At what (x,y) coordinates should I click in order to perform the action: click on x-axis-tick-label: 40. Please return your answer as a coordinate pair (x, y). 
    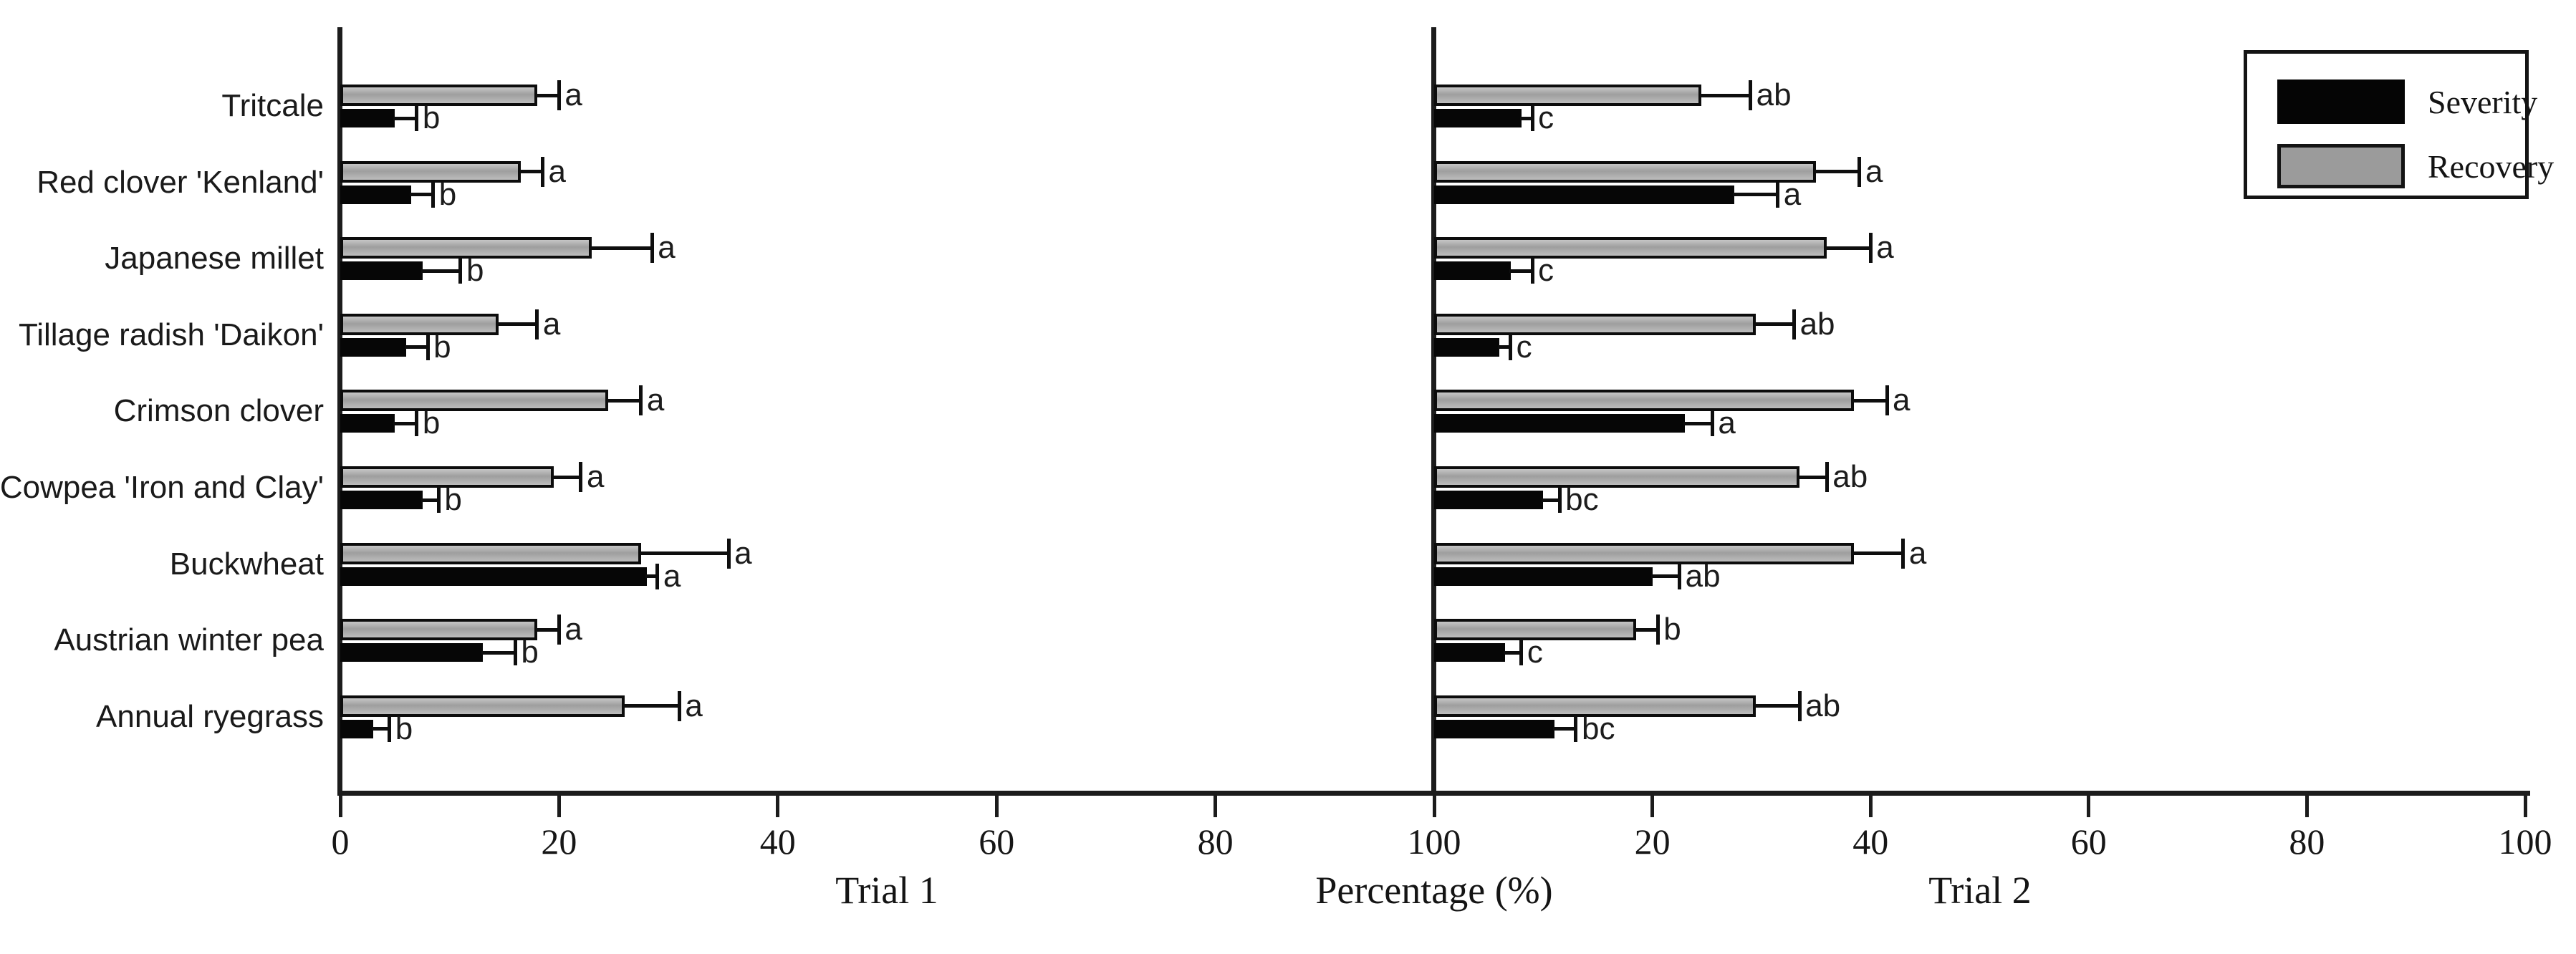
    Looking at the image, I should click on (777, 842).